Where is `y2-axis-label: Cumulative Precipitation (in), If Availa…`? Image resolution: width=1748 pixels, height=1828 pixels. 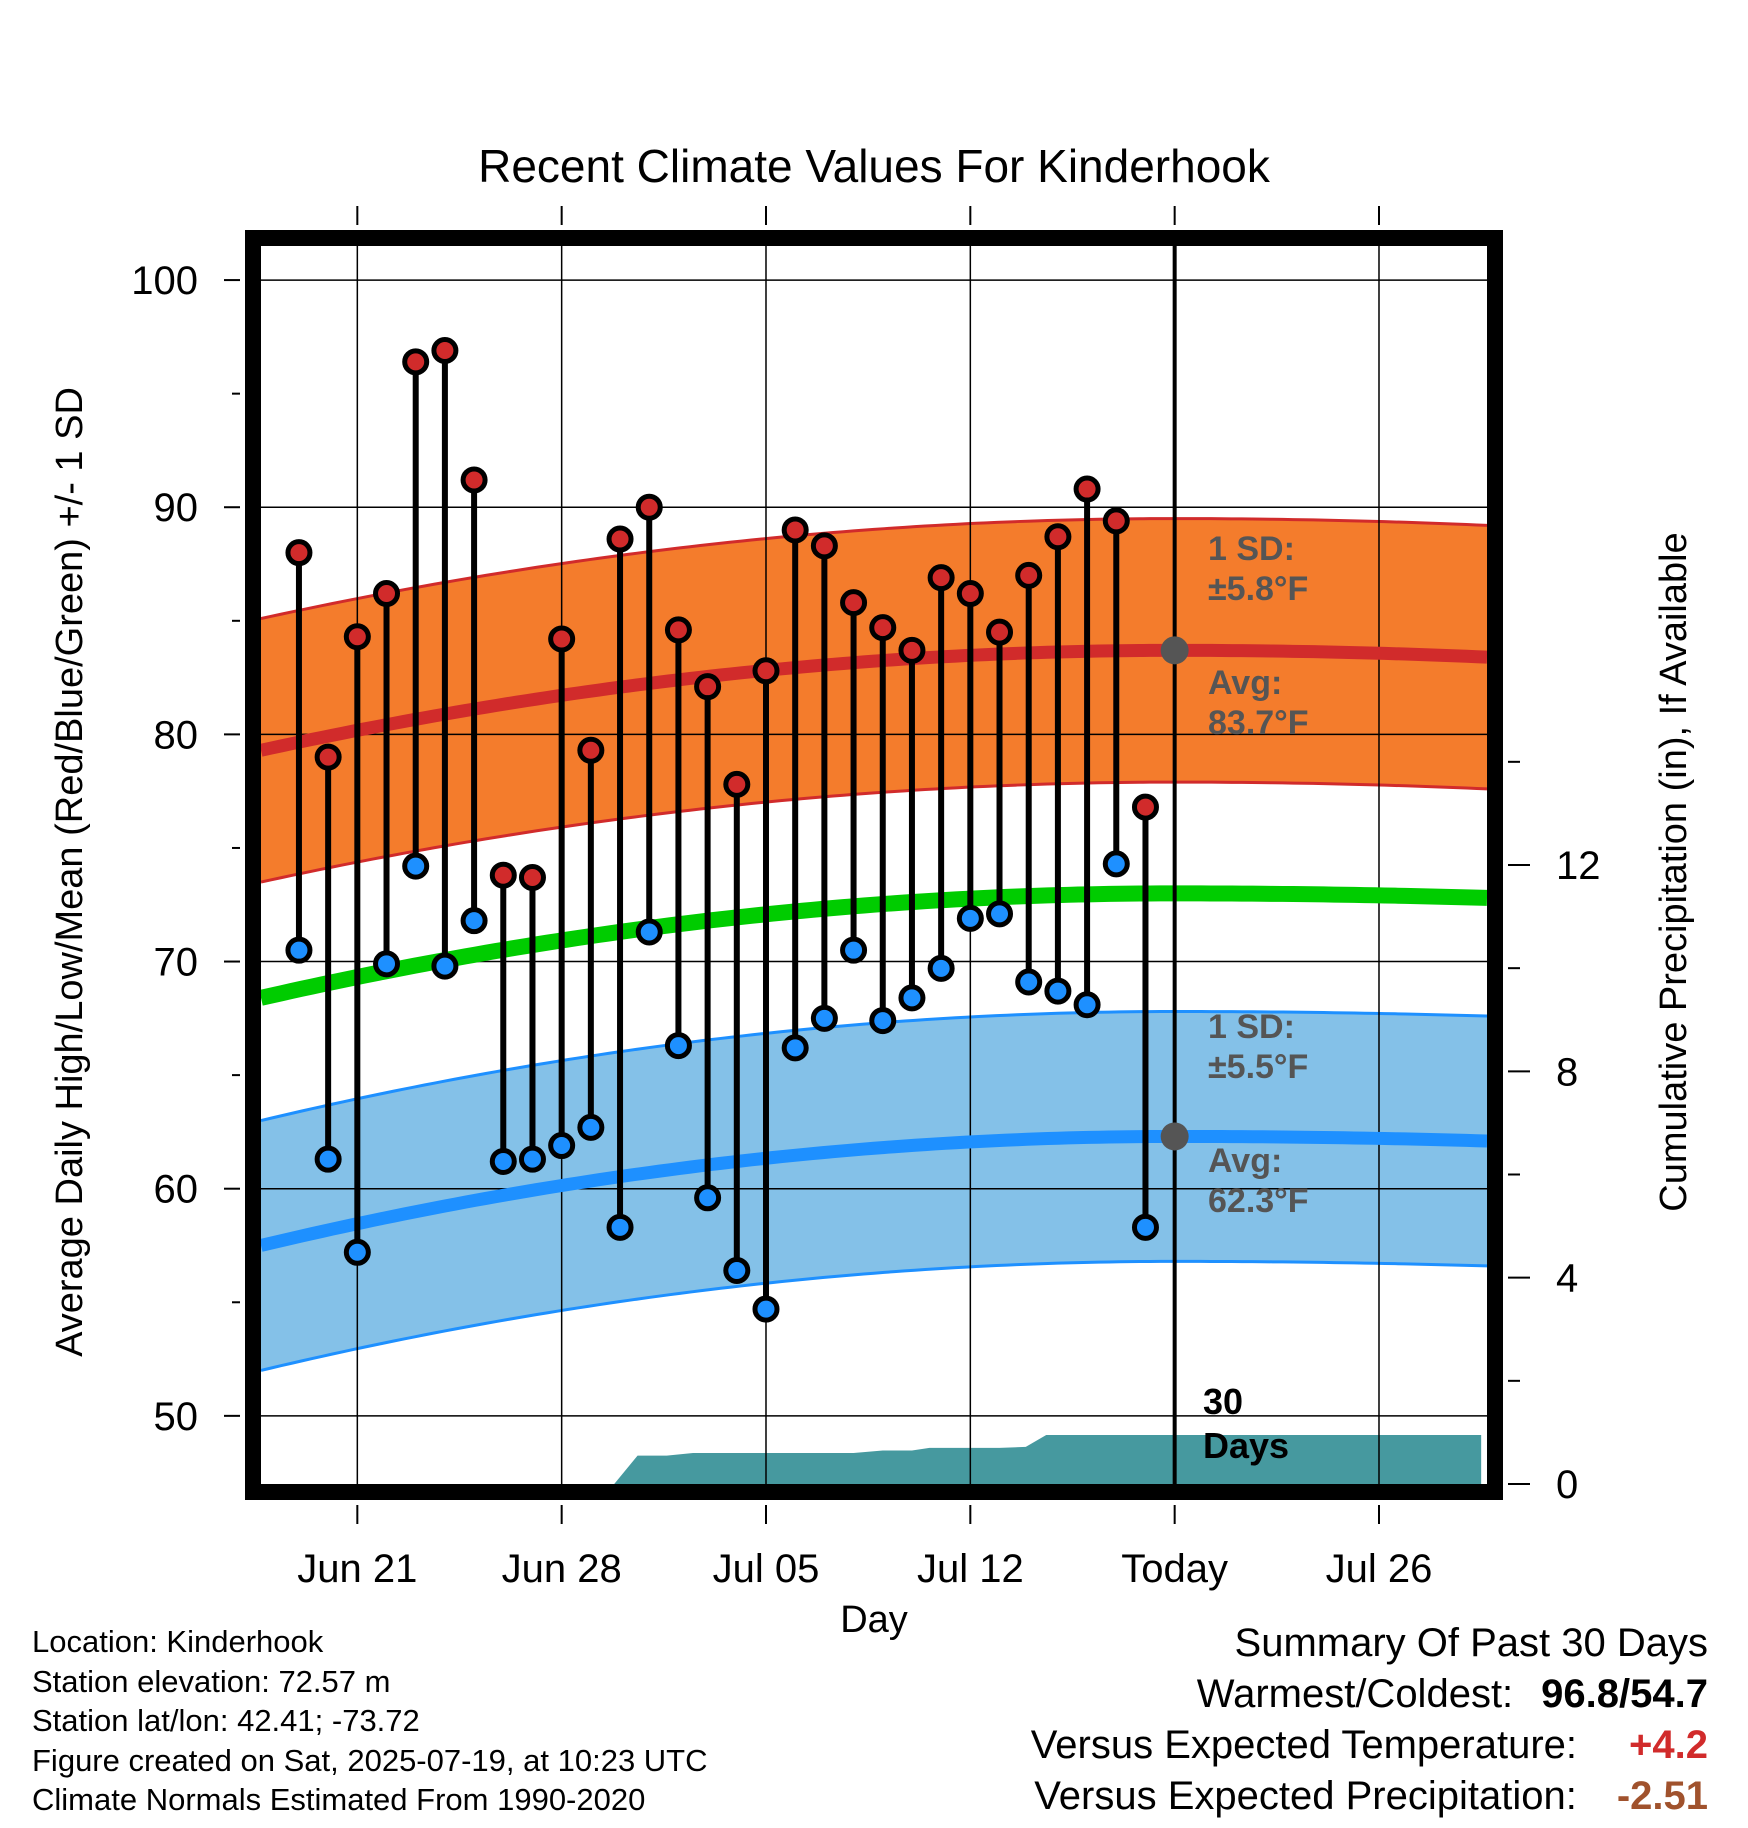
y2-axis-label: Cumulative Precipitation (in), If Availa… is located at coordinates (1674, 871).